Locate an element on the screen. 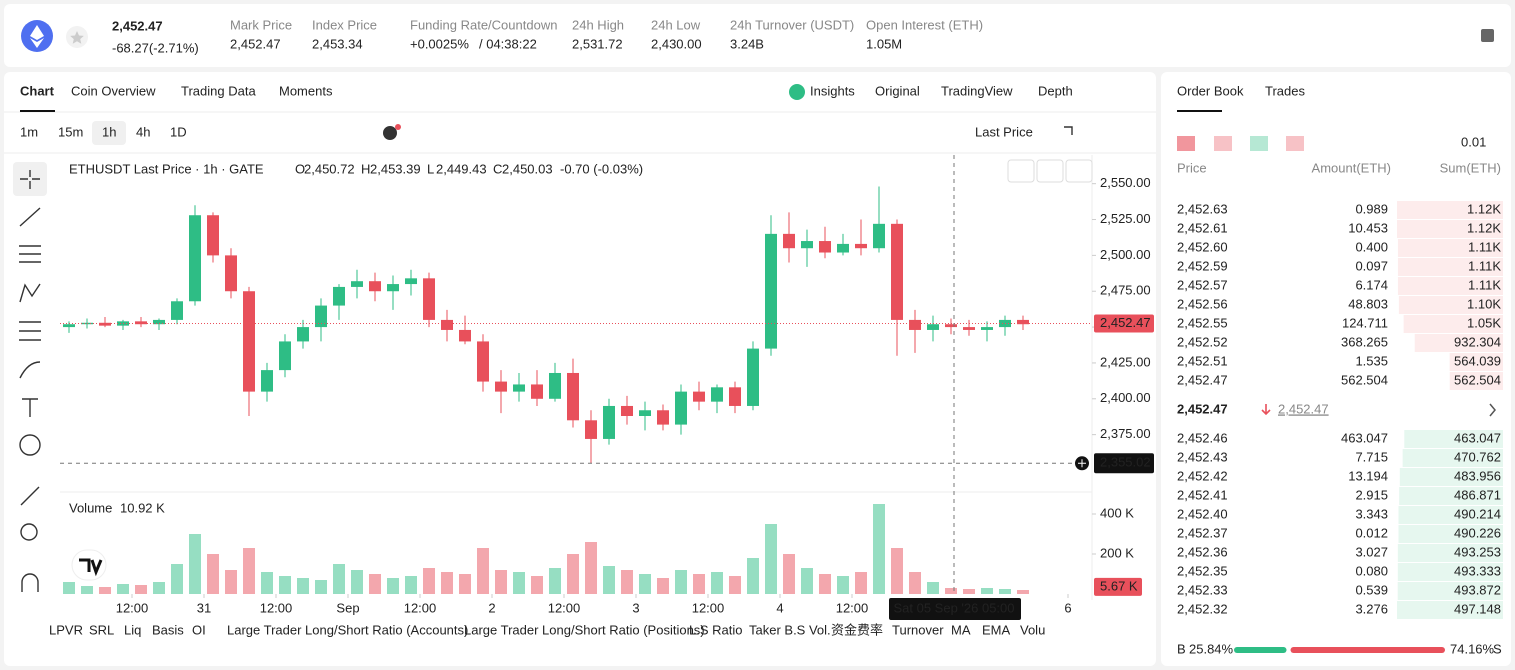 The width and height of the screenshot is (1515, 670). pattern-tool is located at coordinates (30, 293).